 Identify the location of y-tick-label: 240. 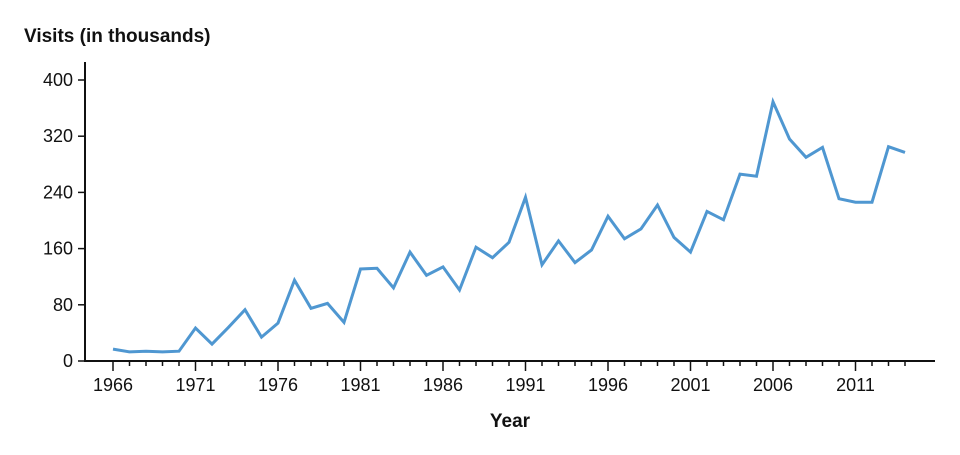
(58, 192).